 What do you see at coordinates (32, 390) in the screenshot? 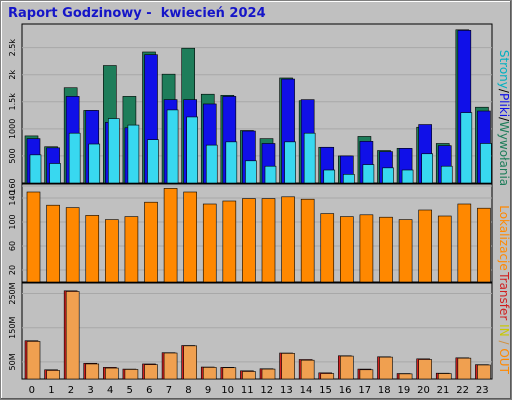
I see `x-tick-label: 0` at bounding box center [32, 390].